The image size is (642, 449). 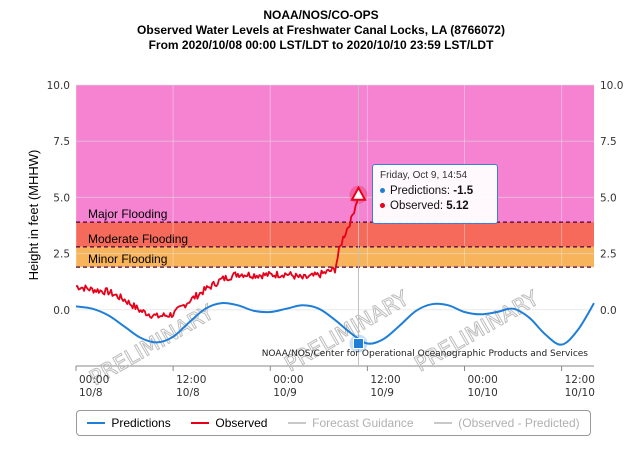 I want to click on legend-item-forecast: Forecast Guidance, so click(x=351, y=423).